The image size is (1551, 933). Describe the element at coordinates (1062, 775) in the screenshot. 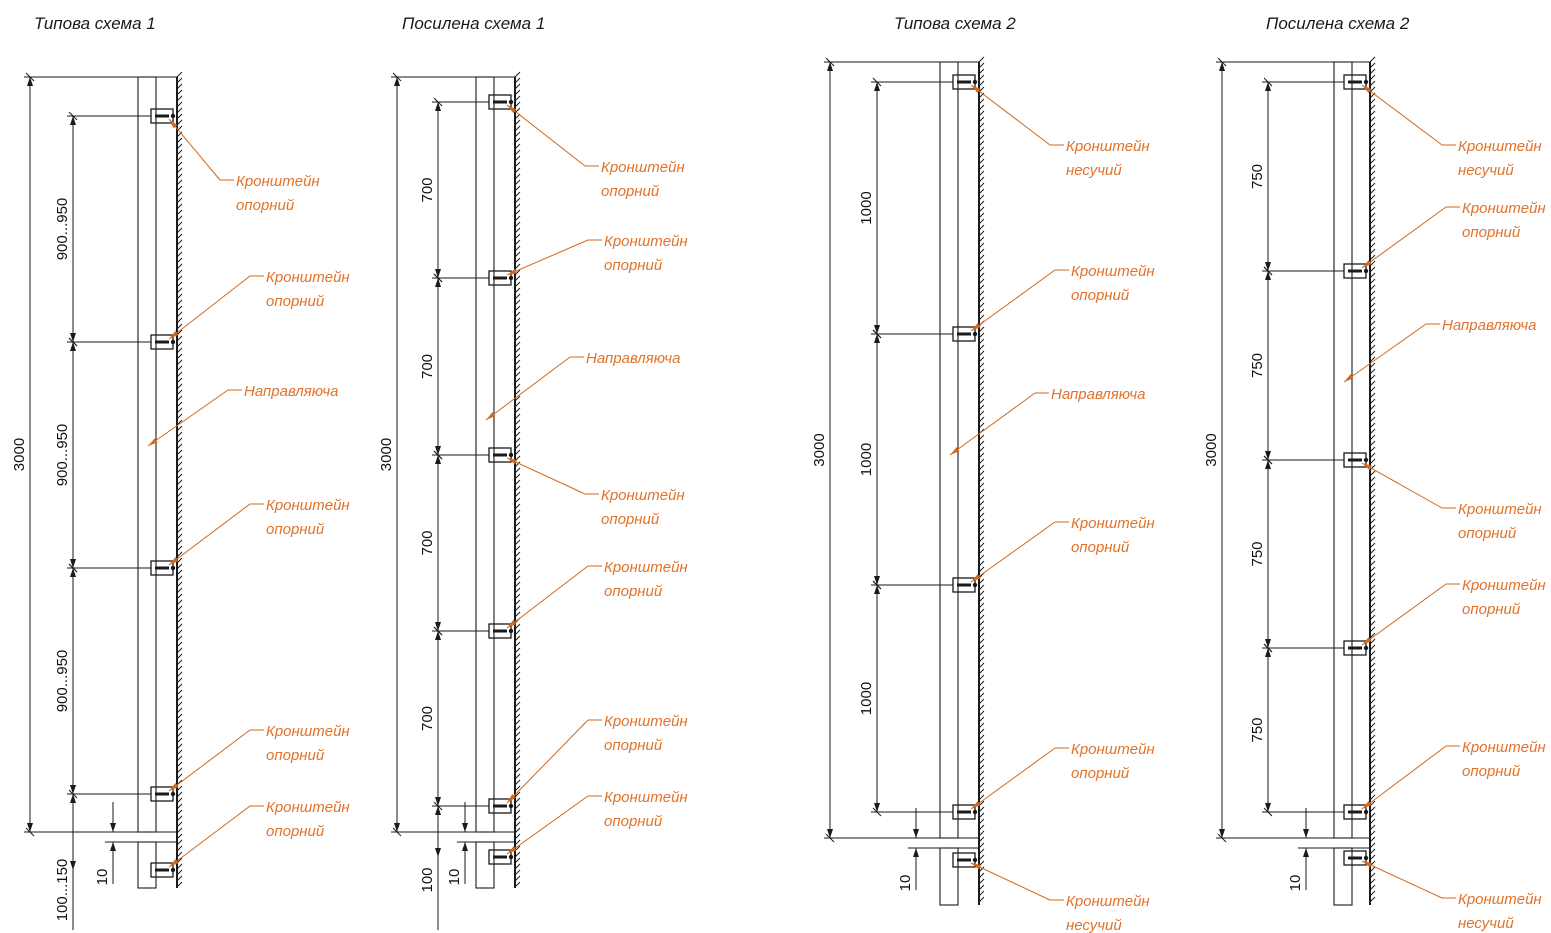

I see `callout-b4: Кронштейн опорний` at that location.